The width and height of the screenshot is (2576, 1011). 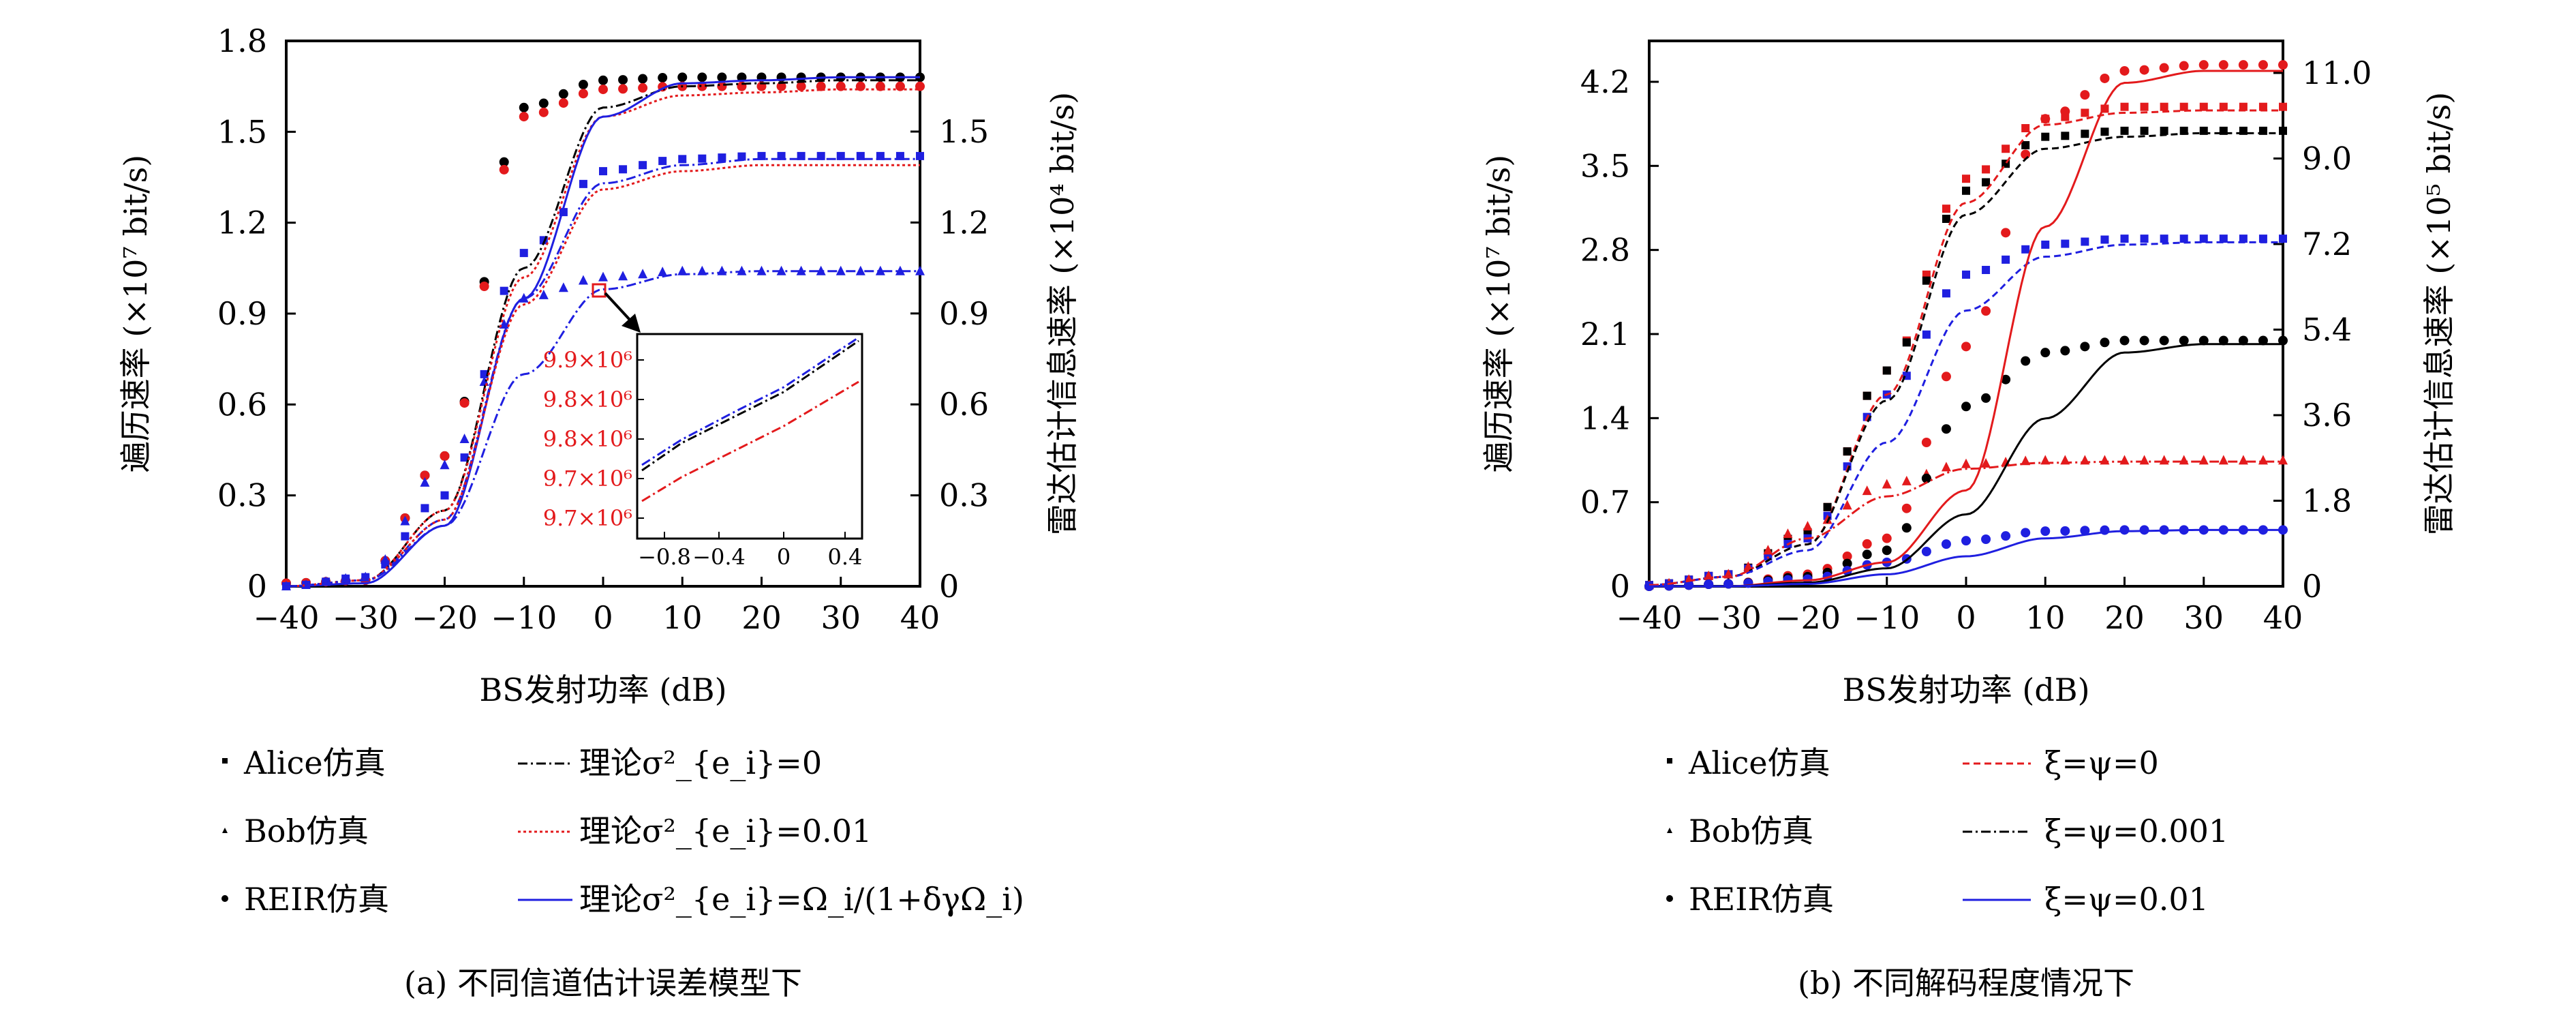 What do you see at coordinates (257, 586) in the screenshot?
I see `y-tick-label-left: 0` at bounding box center [257, 586].